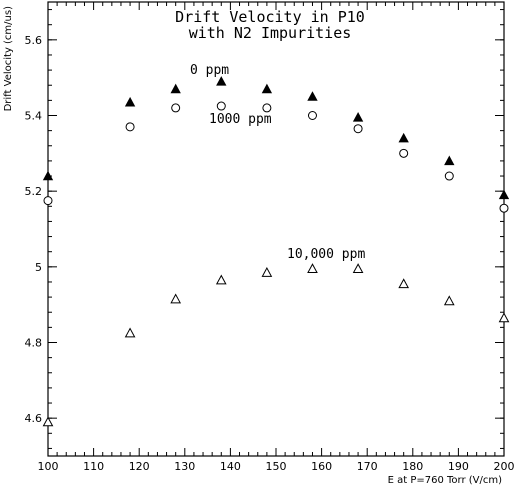 This screenshot has width=514, height=492. Describe the element at coordinates (412, 466) in the screenshot. I see `x-tick-label: 180` at that location.